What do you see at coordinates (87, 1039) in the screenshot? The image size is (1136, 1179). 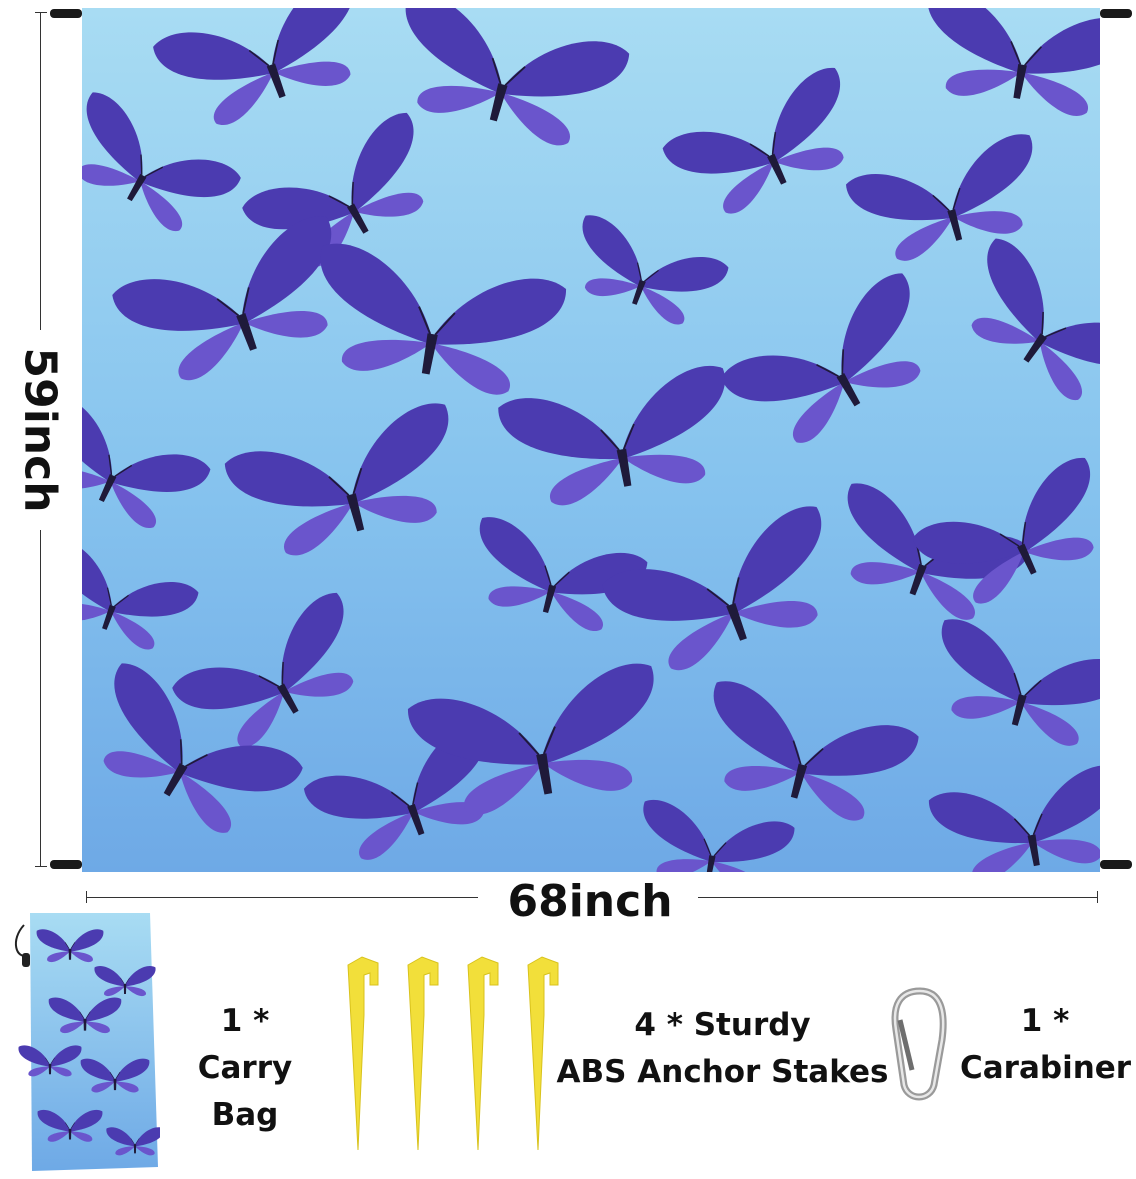 I see `carry-bag-icon` at bounding box center [87, 1039].